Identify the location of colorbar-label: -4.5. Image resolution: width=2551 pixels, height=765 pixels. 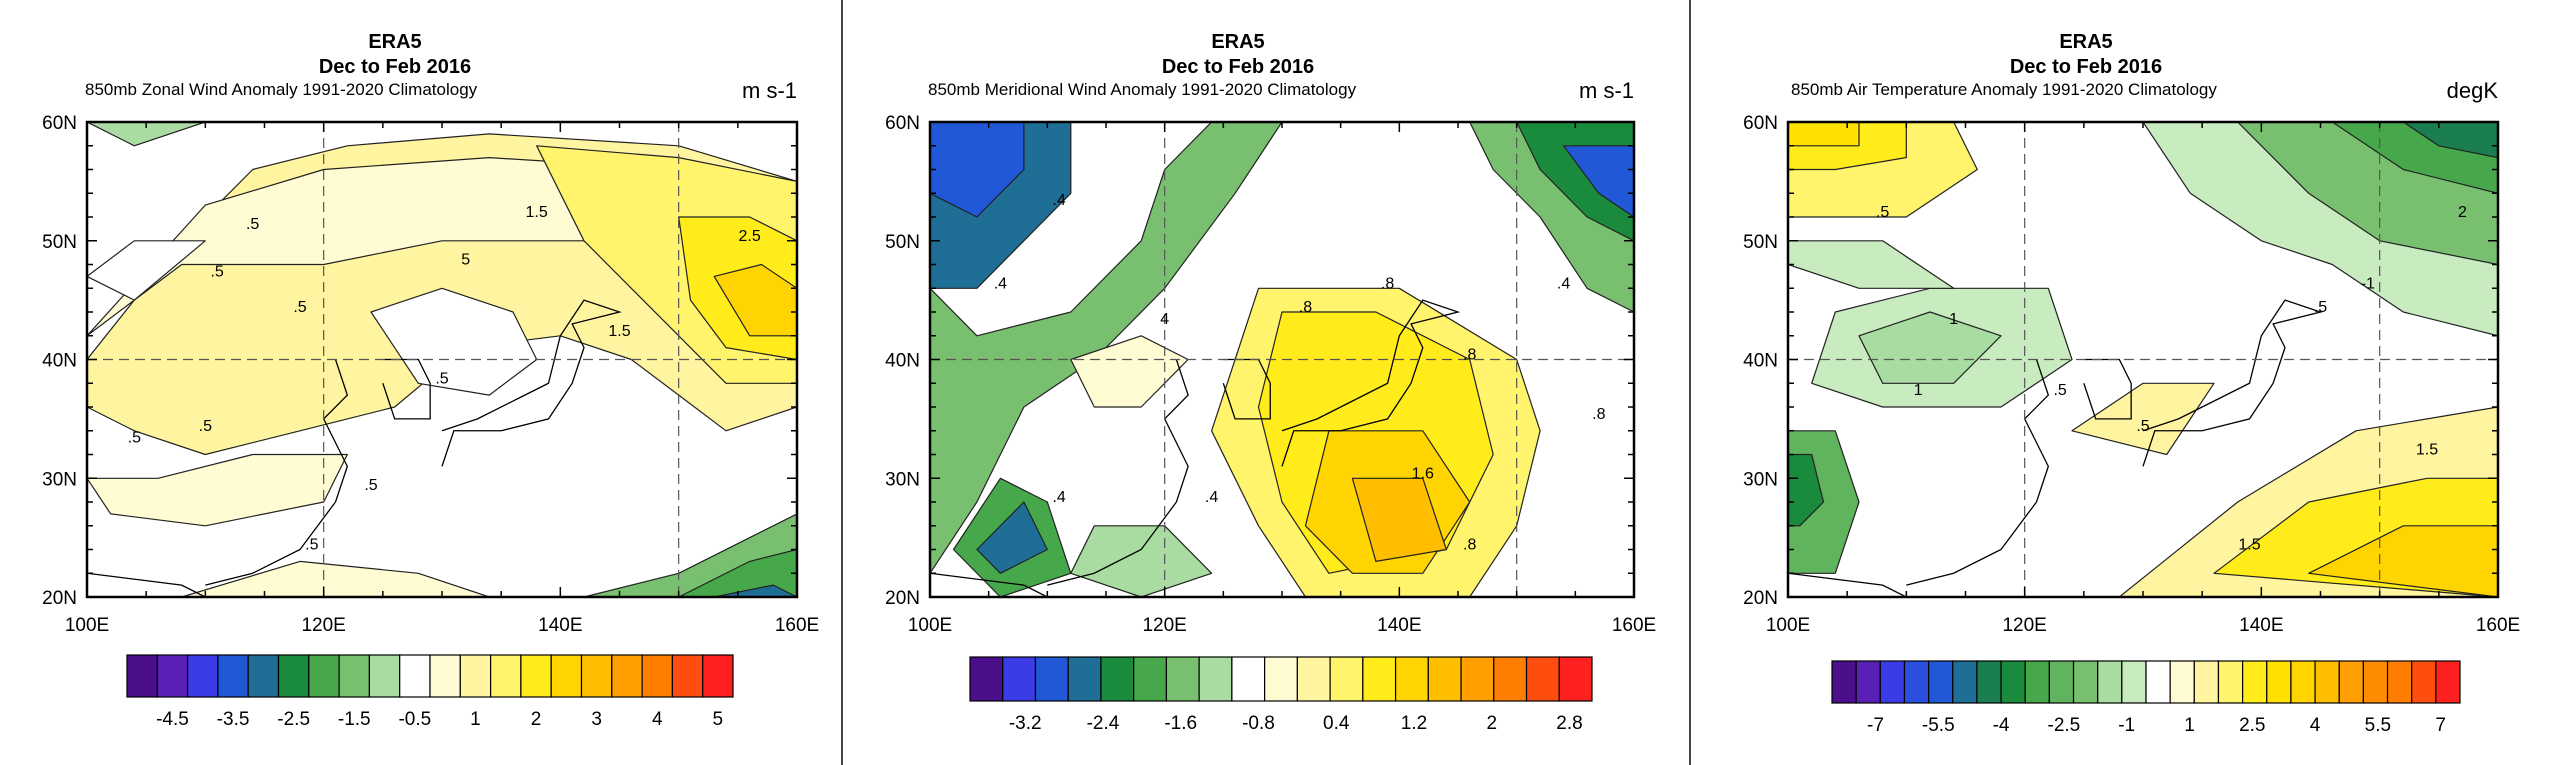
(172, 719).